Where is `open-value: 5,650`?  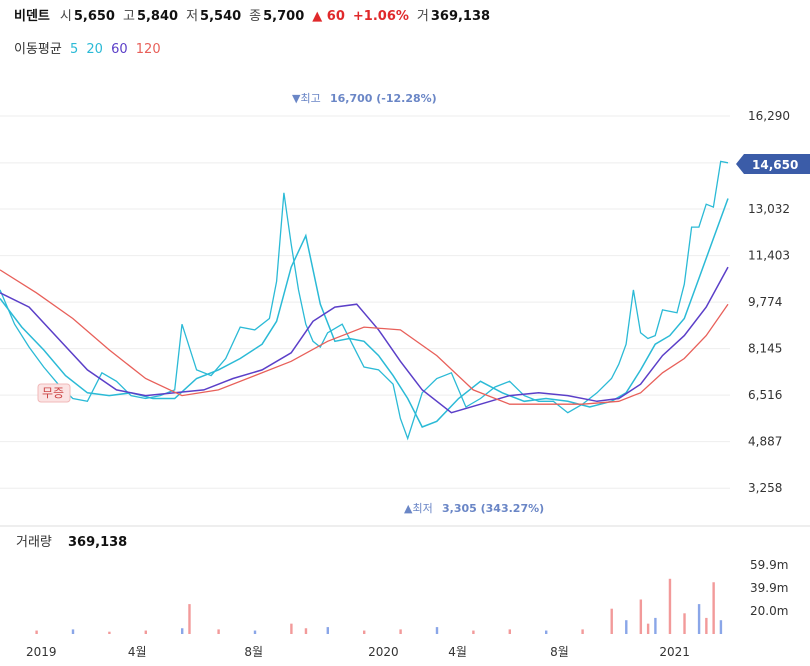
open-value: 5,650 is located at coordinates (94, 16).